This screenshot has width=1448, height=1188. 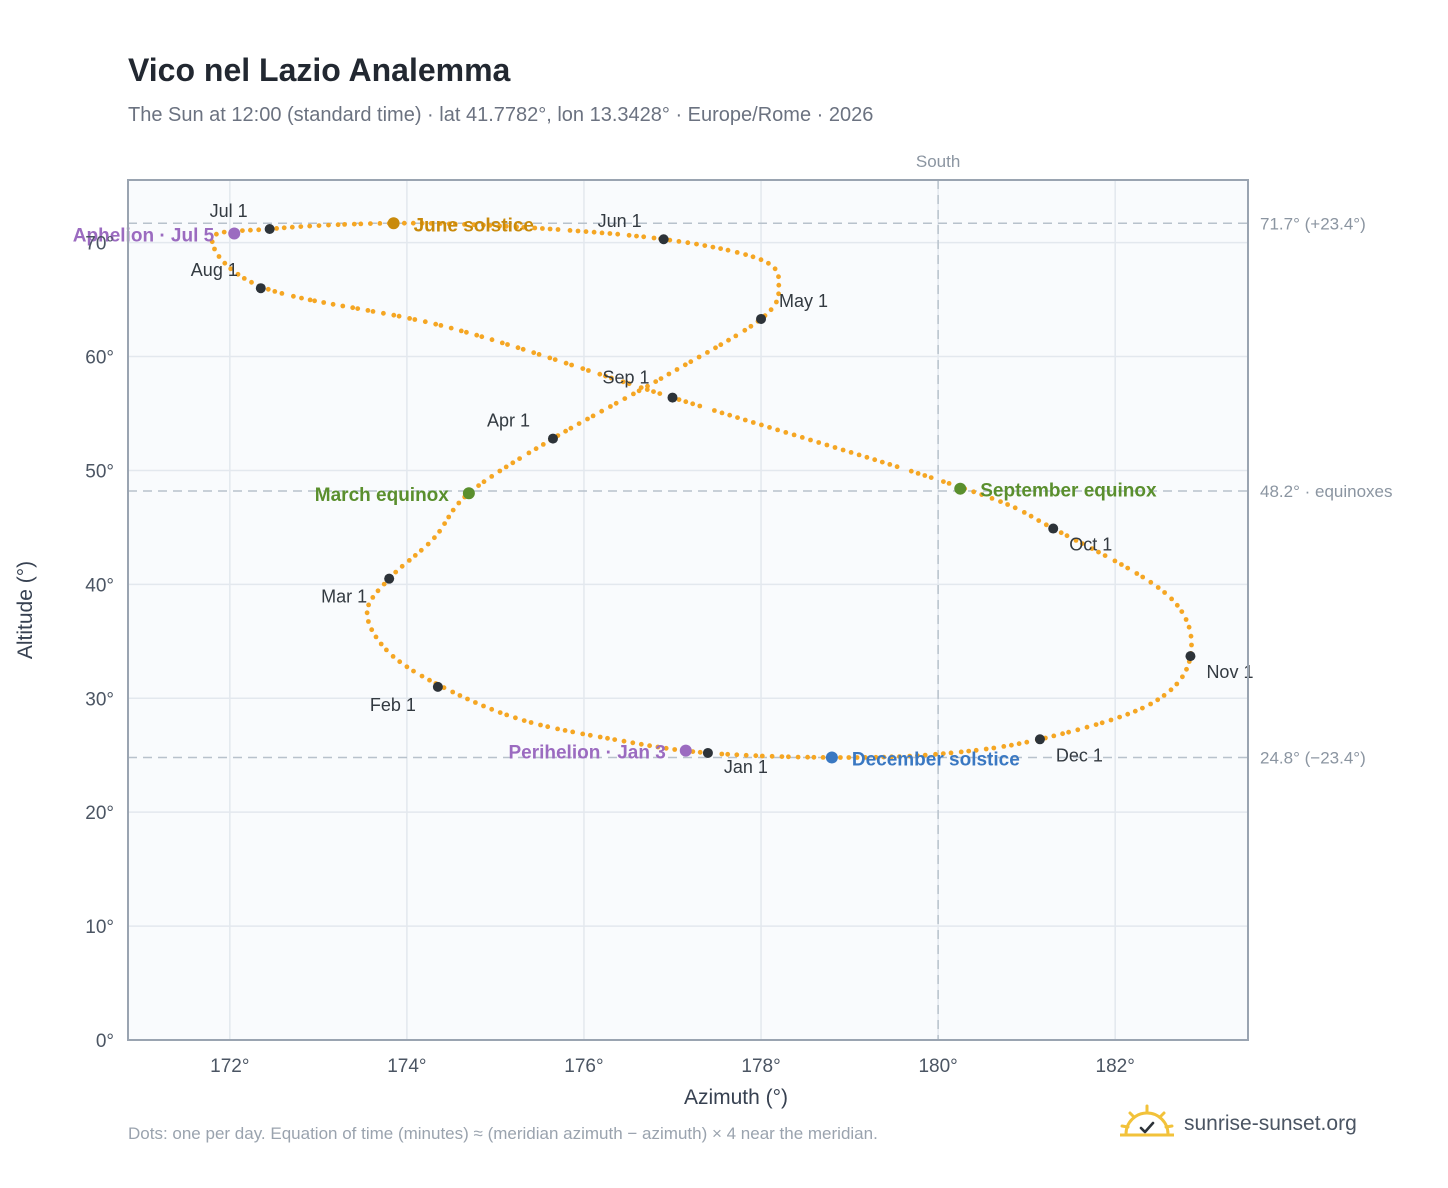 What do you see at coordinates (382, 495) in the screenshot?
I see `event-marker-label: March equinox` at bounding box center [382, 495].